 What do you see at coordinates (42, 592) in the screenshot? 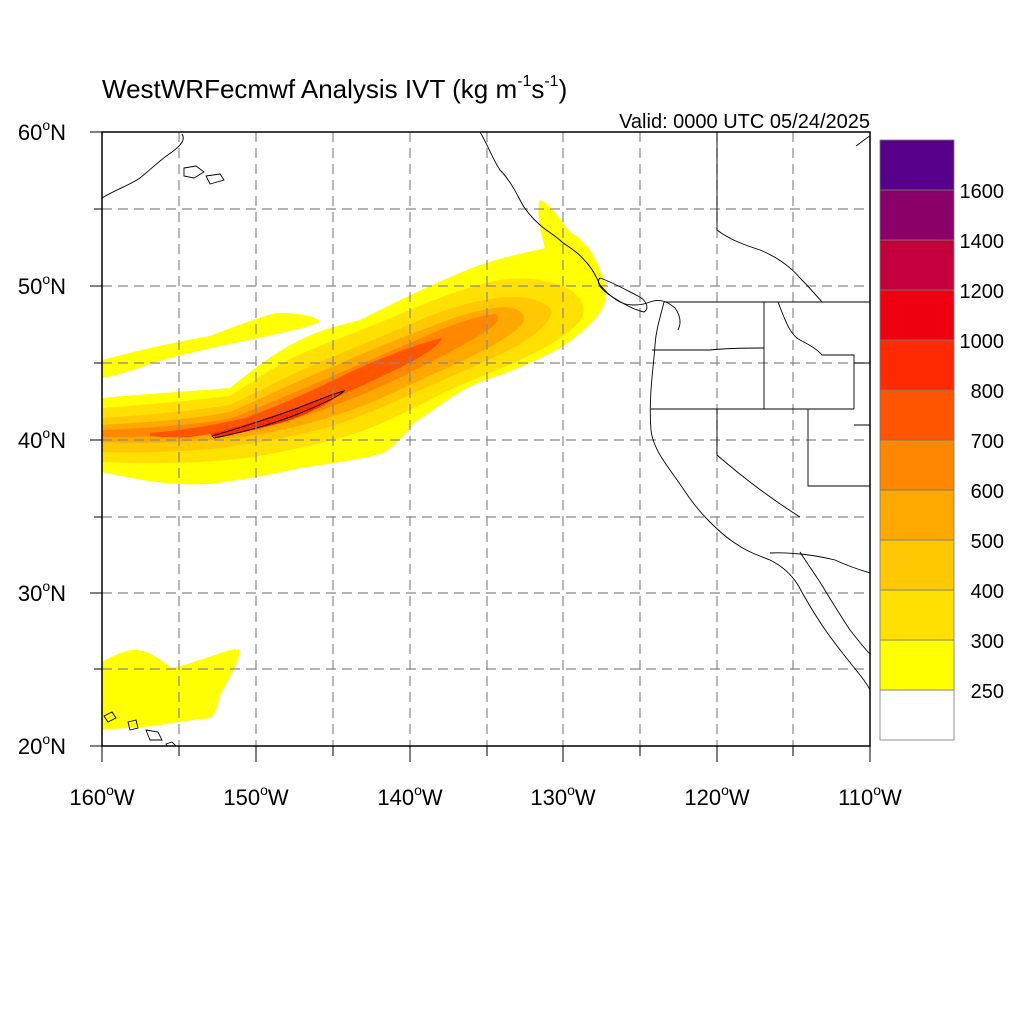
I see `lat-label-30: 30oN` at bounding box center [42, 592].